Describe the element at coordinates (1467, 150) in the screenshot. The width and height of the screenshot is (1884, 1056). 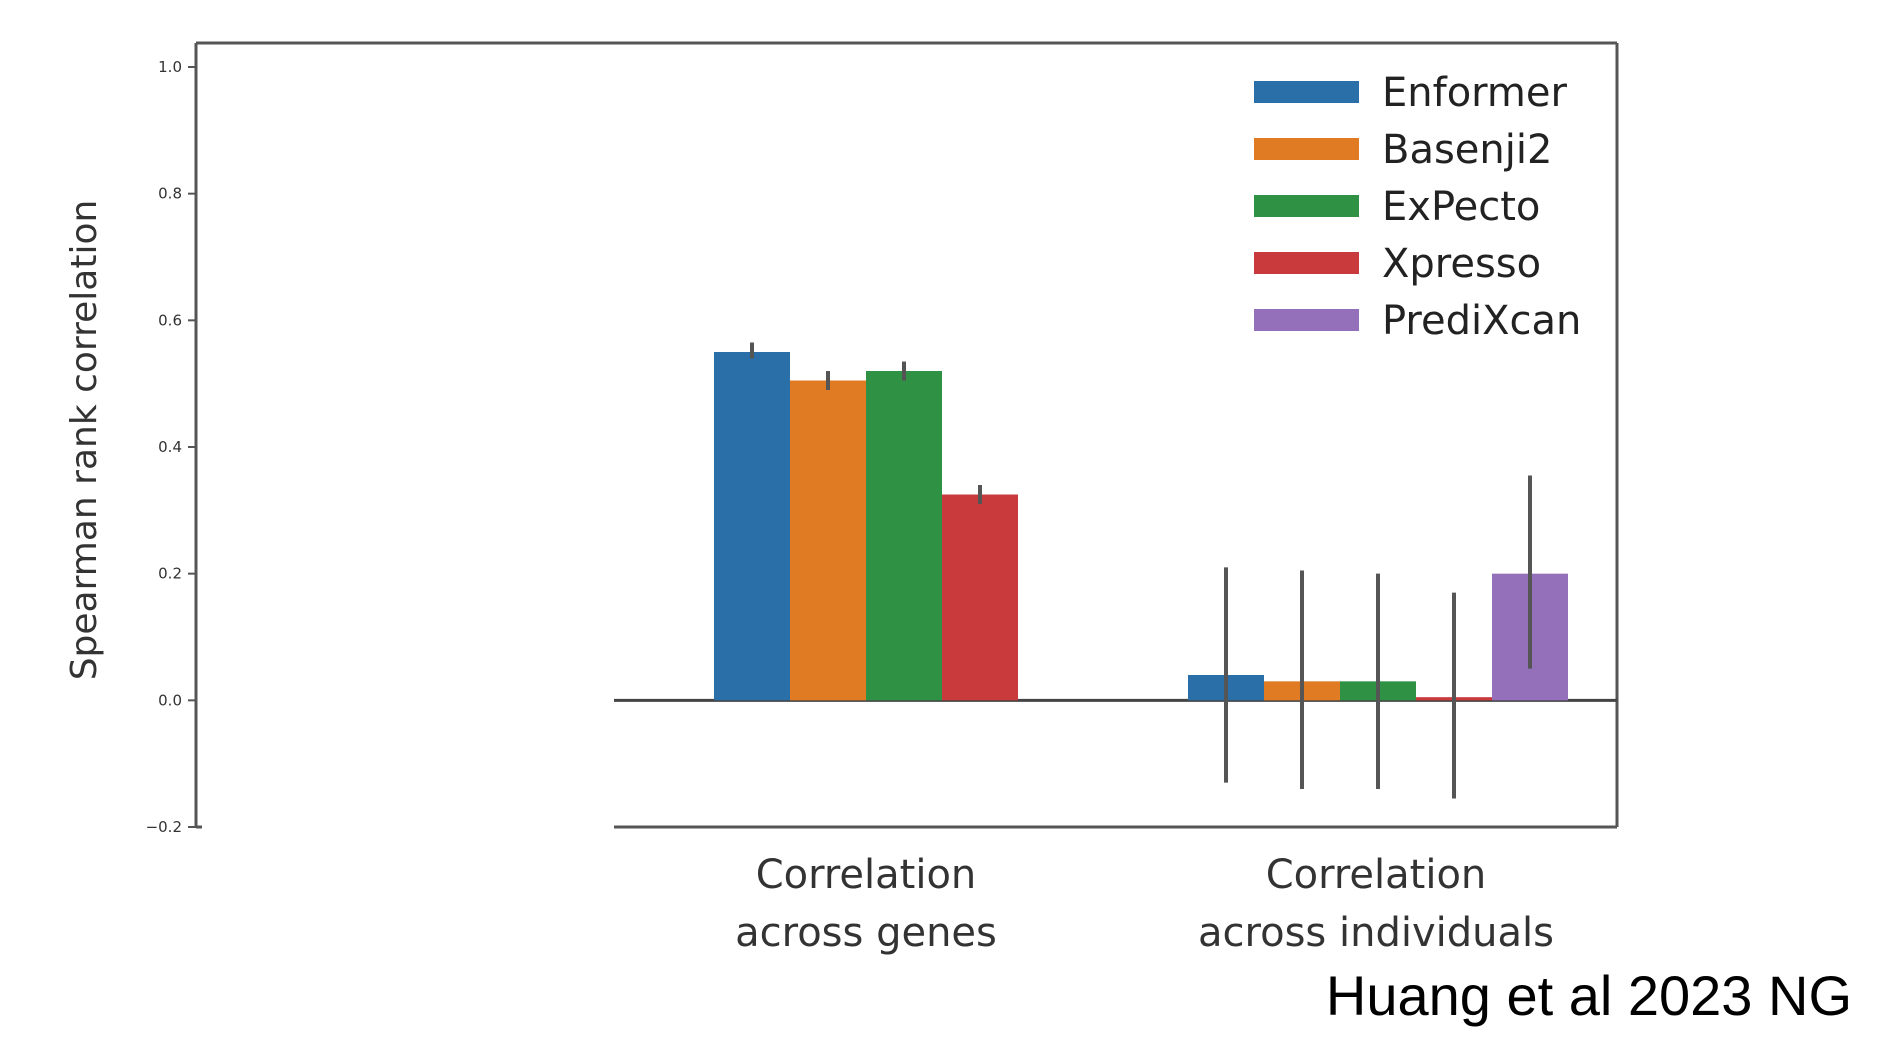
I see `legend-label-basenji2: Basenji2` at that location.